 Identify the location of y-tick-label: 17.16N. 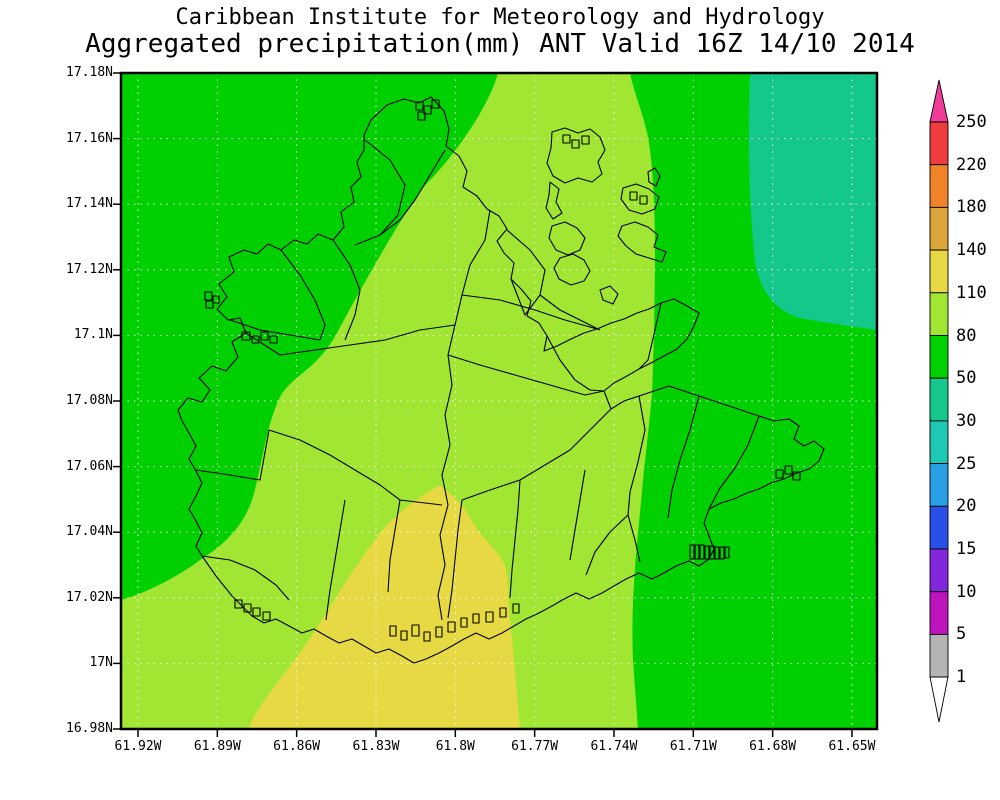
(89, 138).